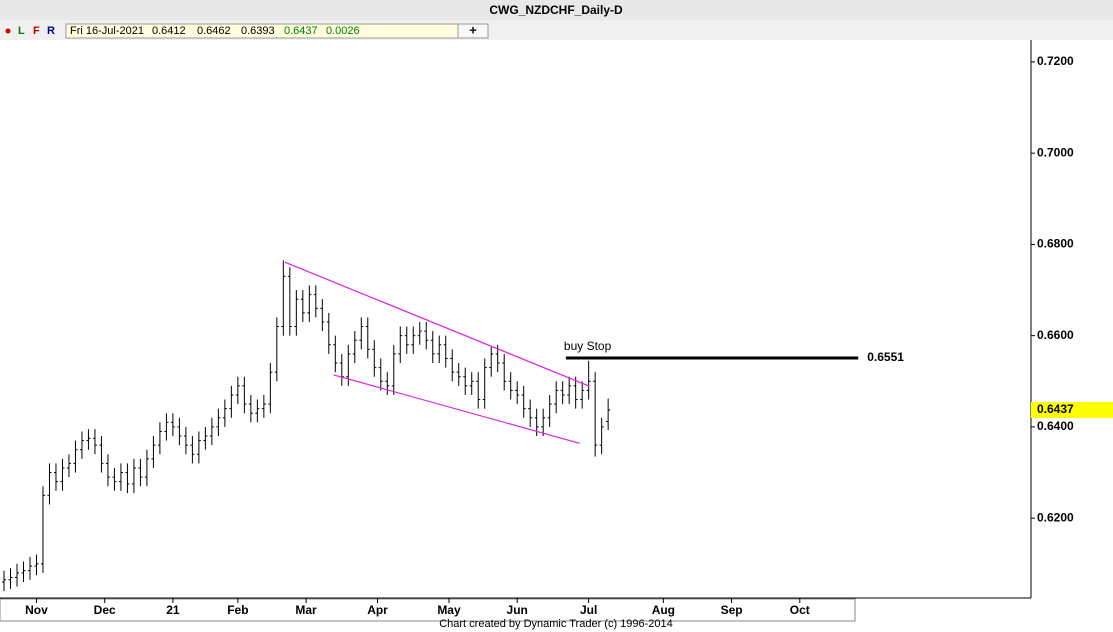  What do you see at coordinates (169, 31) in the screenshot?
I see `info-open: 0.6412` at bounding box center [169, 31].